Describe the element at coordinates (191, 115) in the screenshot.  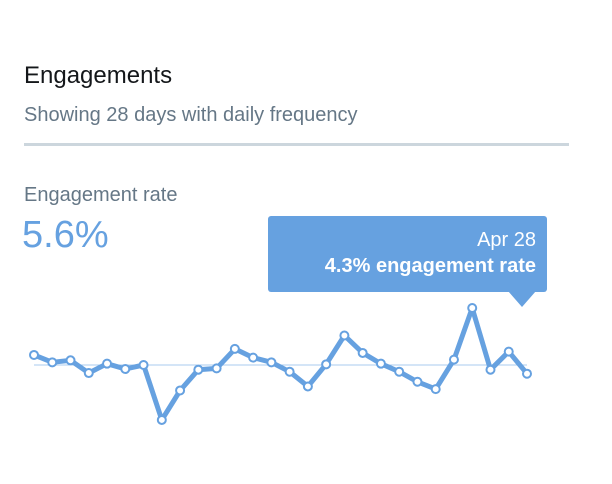
I see `page-subtitle: Showing 28 days with daily frequency` at that location.